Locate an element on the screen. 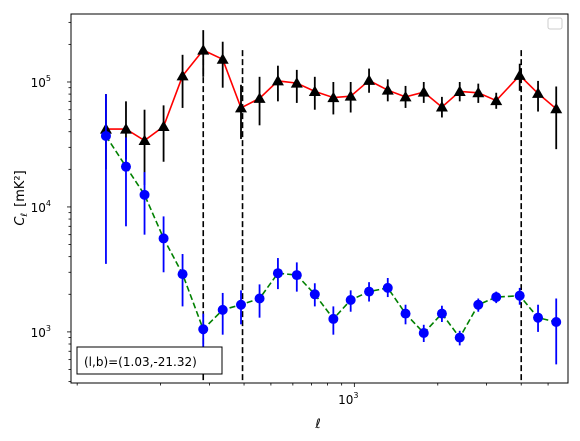  y-axis-label: Cℓ [mK²] is located at coordinates (21, 197).